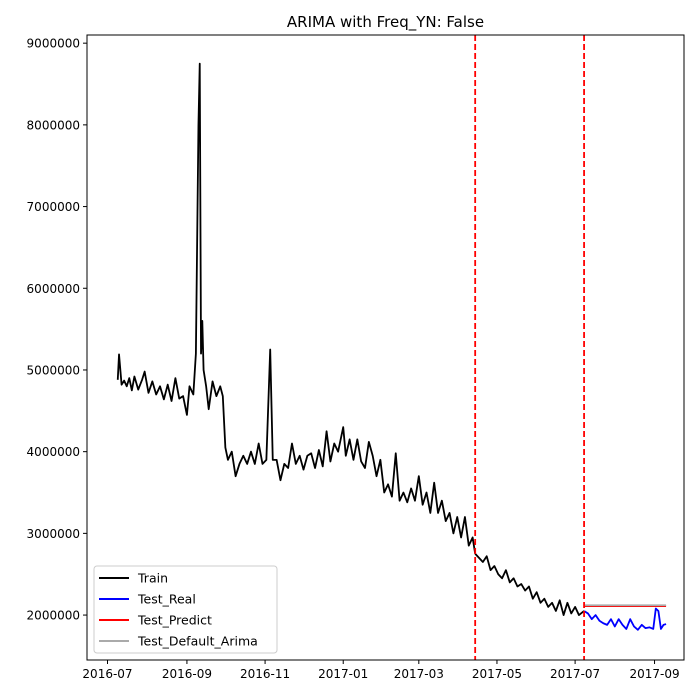 The height and width of the screenshot is (700, 700). I want to click on x-tick-label: 2016-07, so click(107, 674).